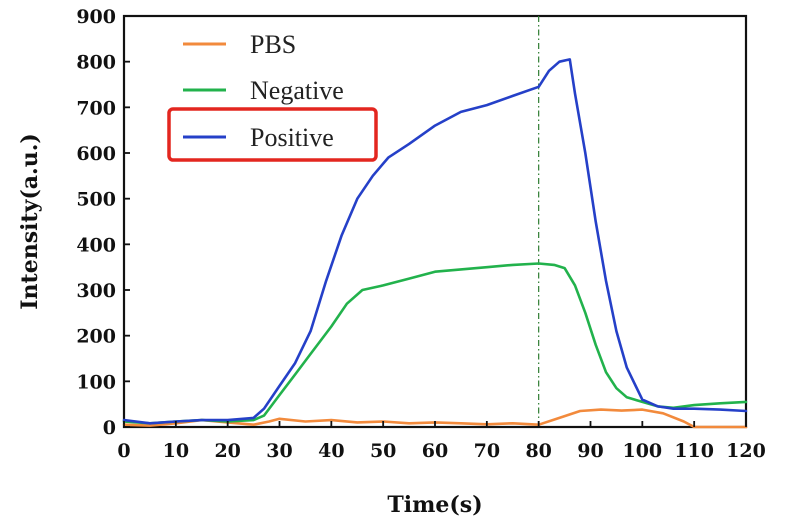 The height and width of the screenshot is (530, 794). Describe the element at coordinates (96, 245) in the screenshot. I see `y-tick-label: 400` at that location.